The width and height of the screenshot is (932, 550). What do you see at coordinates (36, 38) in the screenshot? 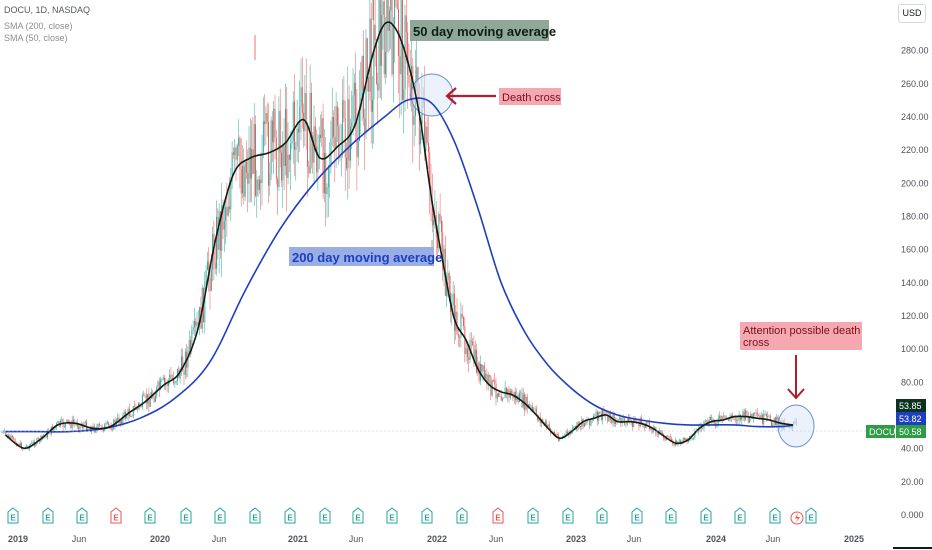
I see `sma50-legend: SMA (50, close)` at bounding box center [36, 38].